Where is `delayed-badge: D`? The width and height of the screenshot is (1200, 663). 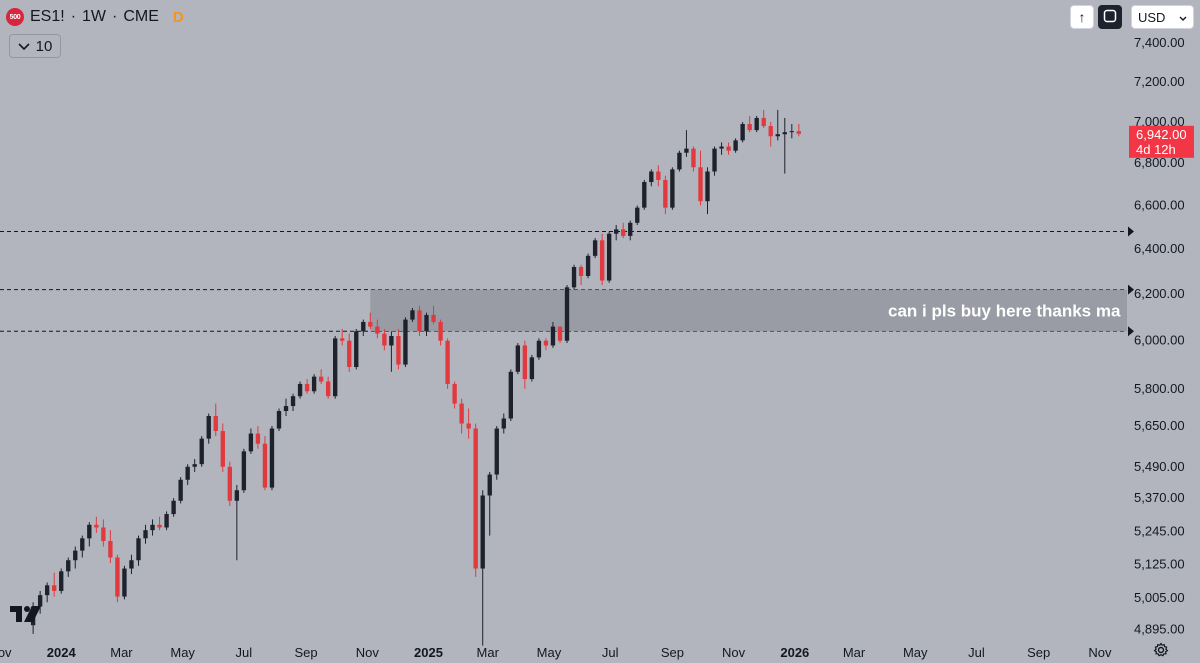 delayed-badge: D is located at coordinates (178, 17).